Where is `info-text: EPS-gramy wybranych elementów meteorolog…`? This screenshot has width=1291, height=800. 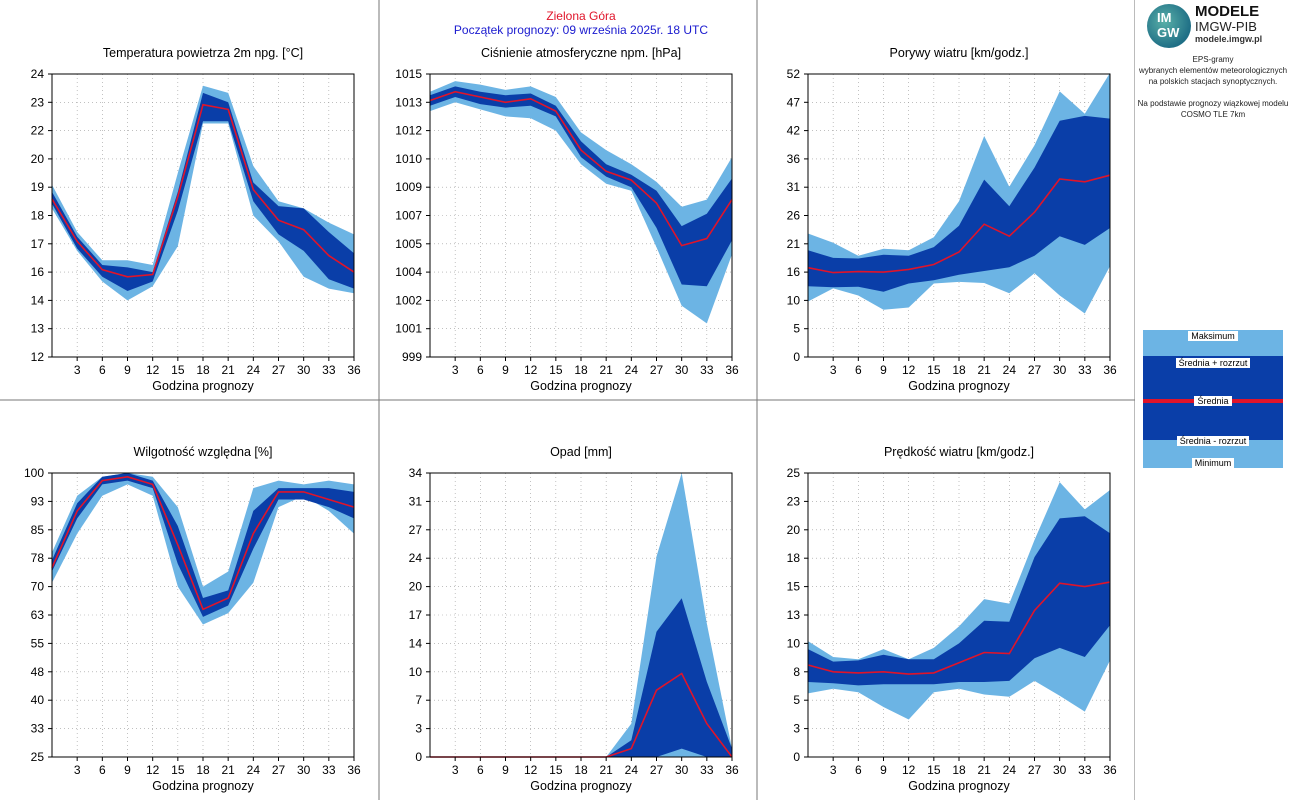
info-text: EPS-gramy wybranych elementów meteorolog… is located at coordinates (1213, 87).